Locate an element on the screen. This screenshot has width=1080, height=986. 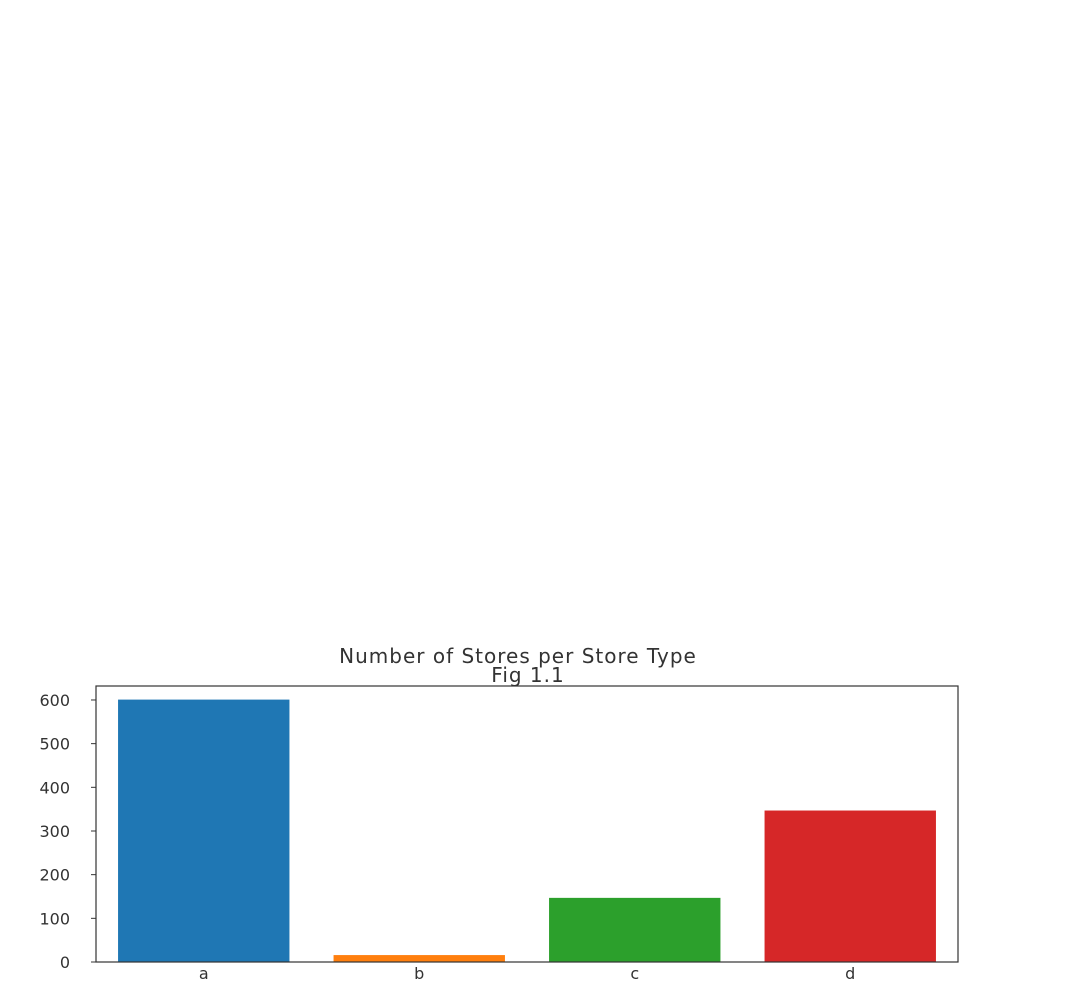
y-tick-label: 200 is located at coordinates (54, 875).